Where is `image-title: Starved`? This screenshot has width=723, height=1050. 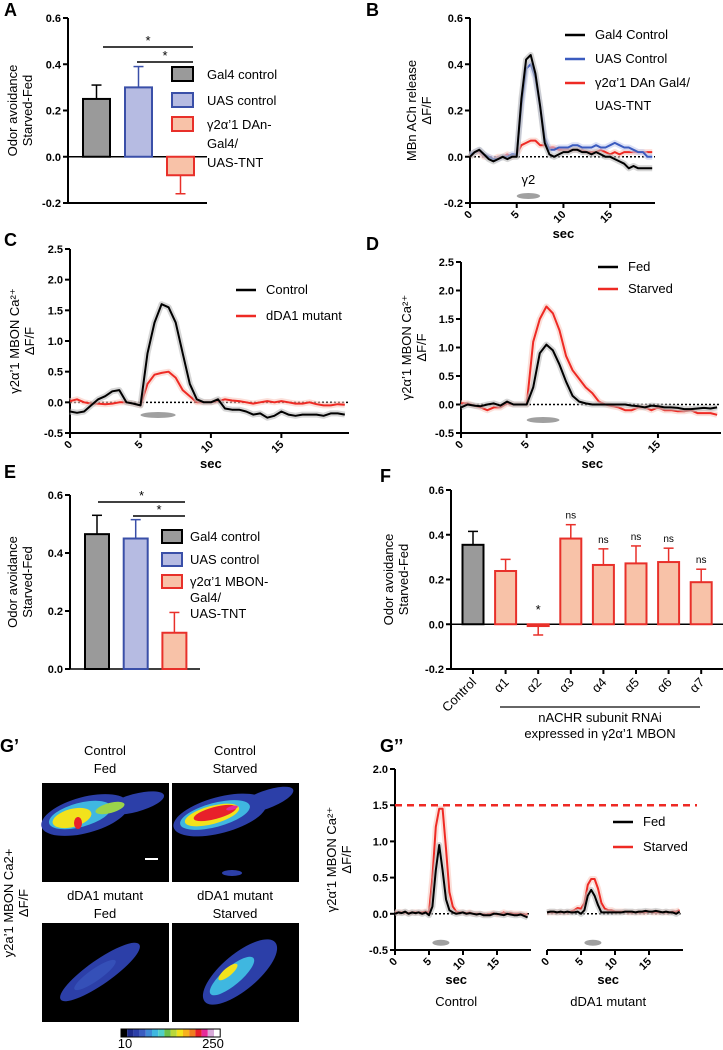 image-title: Starved is located at coordinates (235, 768).